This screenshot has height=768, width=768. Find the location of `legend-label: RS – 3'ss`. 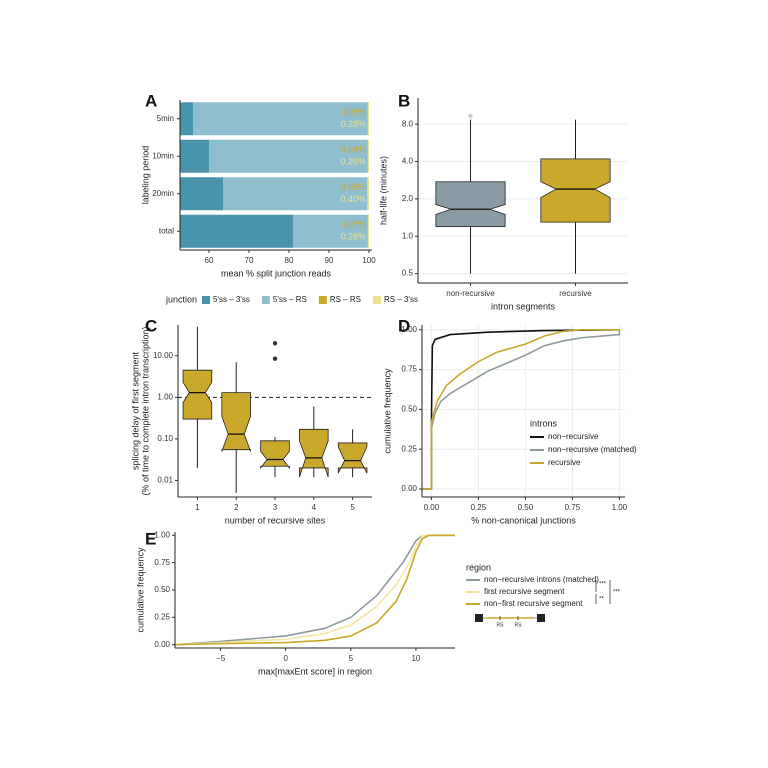

legend-label: RS – 3'ss is located at coordinates (401, 299).